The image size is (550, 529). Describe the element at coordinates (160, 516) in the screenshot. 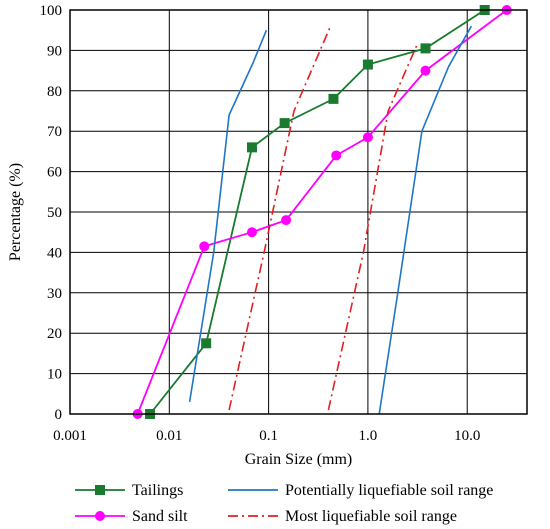

I see `legend-label: Sand silt` at that location.